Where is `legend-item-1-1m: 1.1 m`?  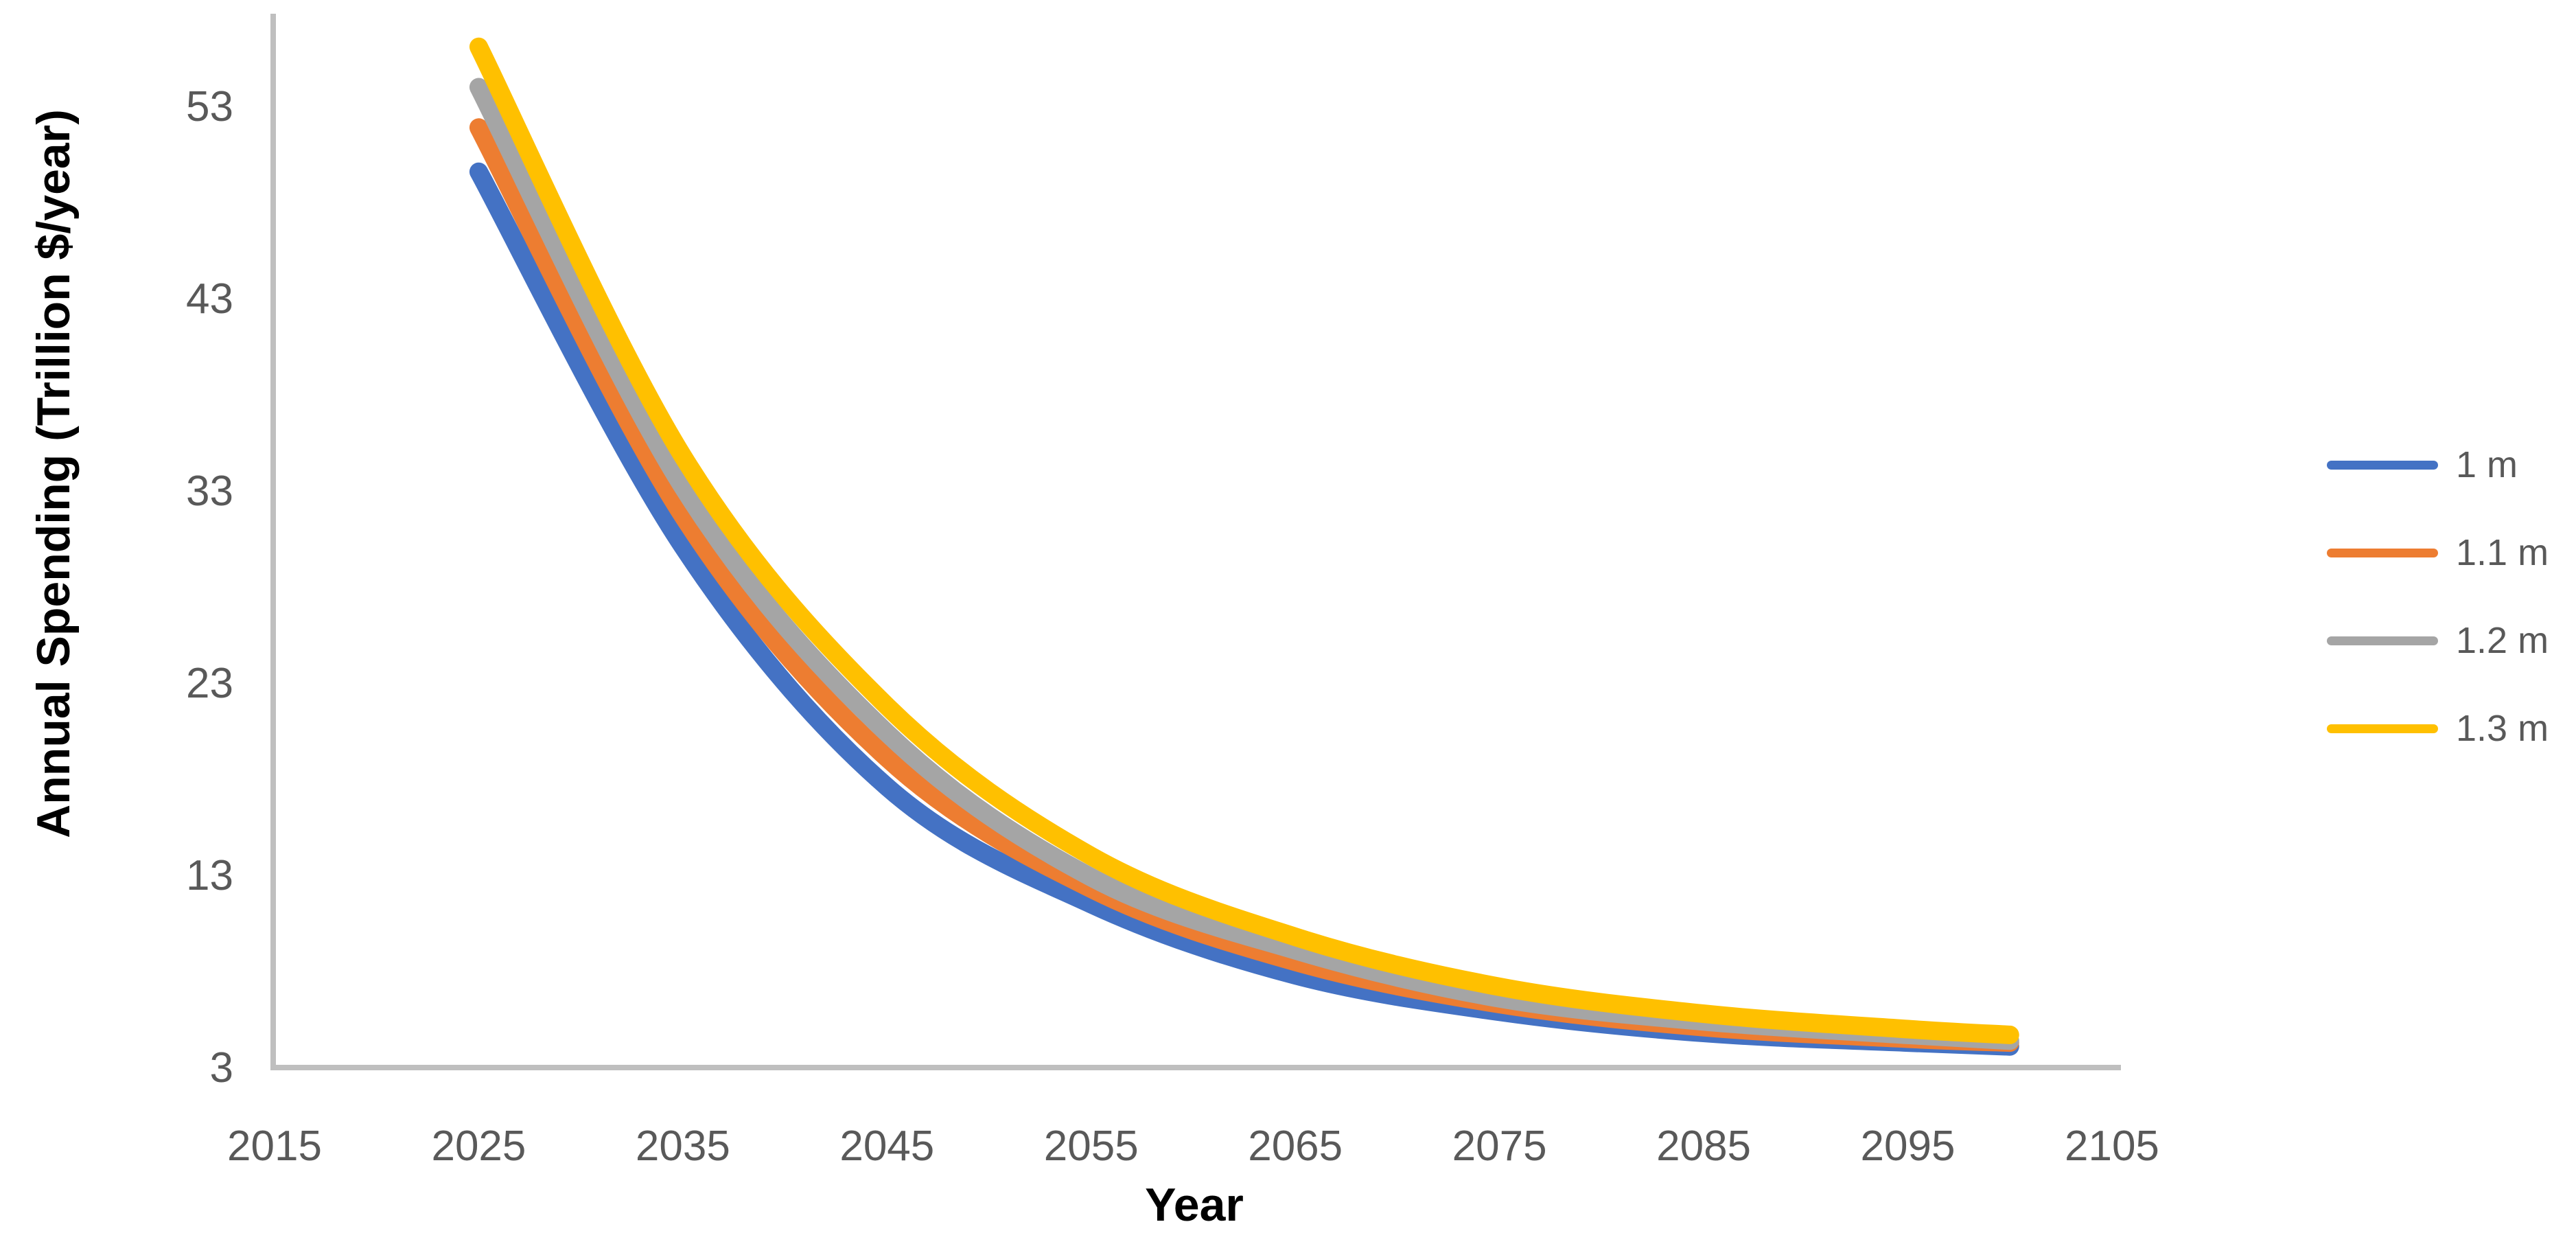
legend-item-1-1m: 1.1 m is located at coordinates (2438, 553).